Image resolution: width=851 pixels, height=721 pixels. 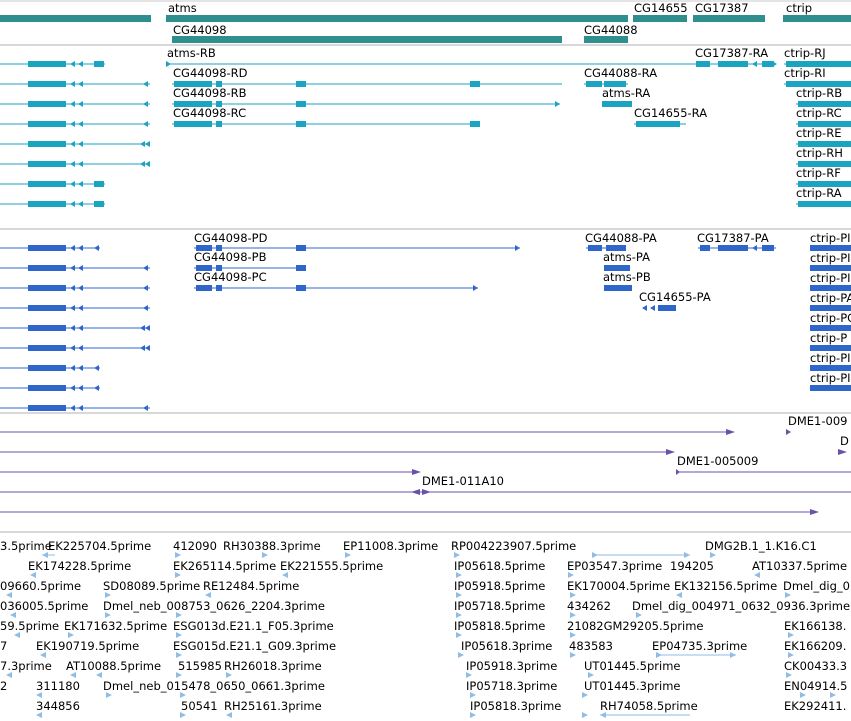 What do you see at coordinates (735, 64) in the screenshot?
I see `transcript-cg17387-ra` at bounding box center [735, 64].